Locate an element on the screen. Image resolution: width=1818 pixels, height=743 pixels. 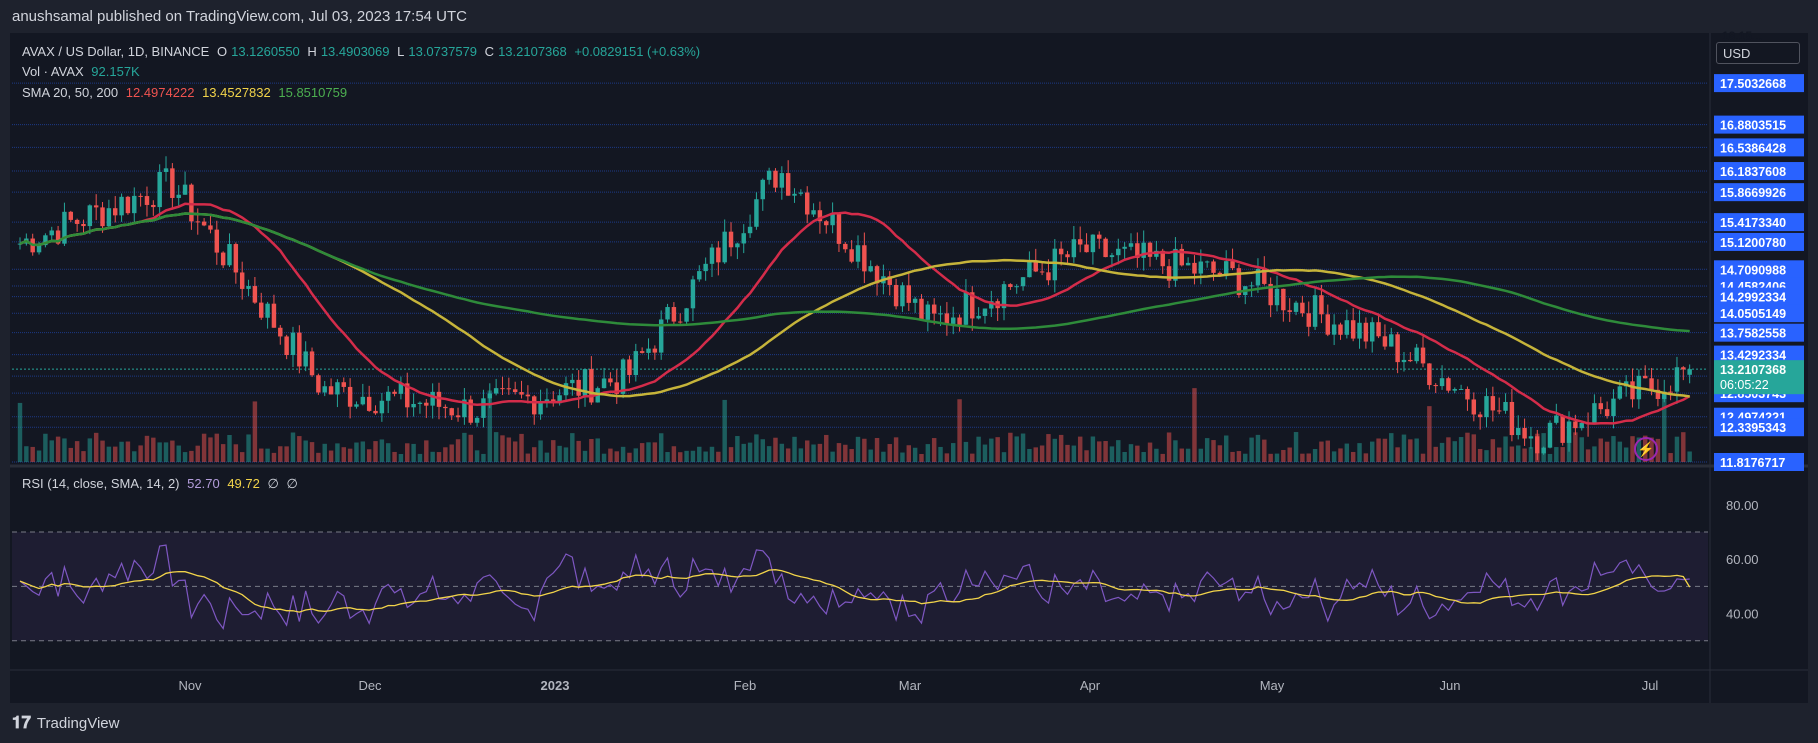
symbol-title: AVAX / US Dollar, 1D, BINANCE is located at coordinates (116, 51).